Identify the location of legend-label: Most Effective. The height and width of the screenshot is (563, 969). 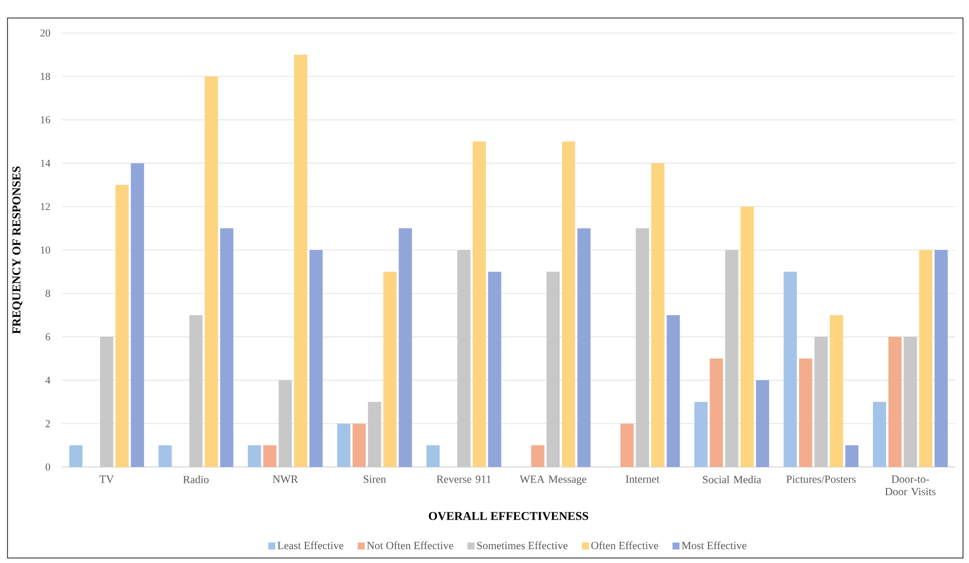
(714, 545).